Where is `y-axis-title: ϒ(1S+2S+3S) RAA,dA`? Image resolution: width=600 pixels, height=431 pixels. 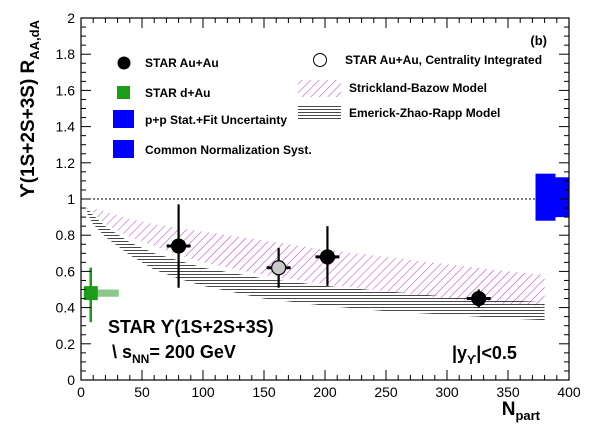 y-axis-title: ϒ(1S+2S+3S) RAA,dA is located at coordinates (30, 108).